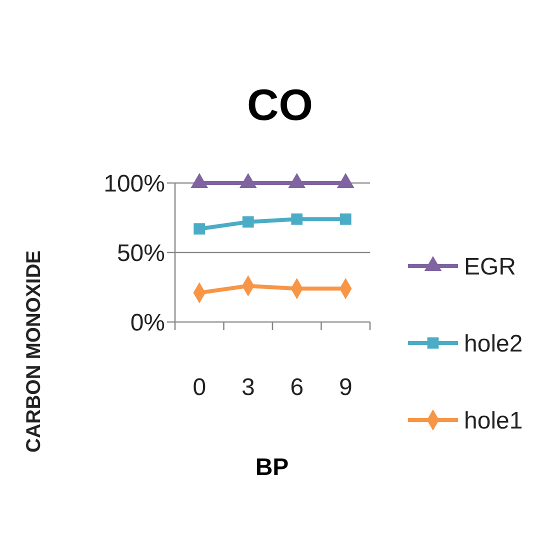 The image size is (547, 540). What do you see at coordinates (147, 322) in the screenshot?
I see `y-tick-label: 0%` at bounding box center [147, 322].